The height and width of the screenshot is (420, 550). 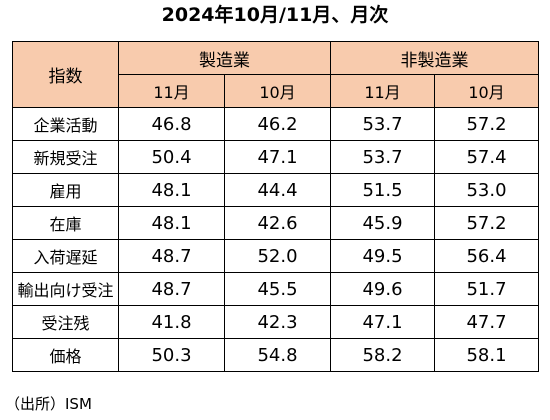 I want to click on table-row: 雇用 48.1 44.4 51.5 53.0, so click(x=275, y=190).